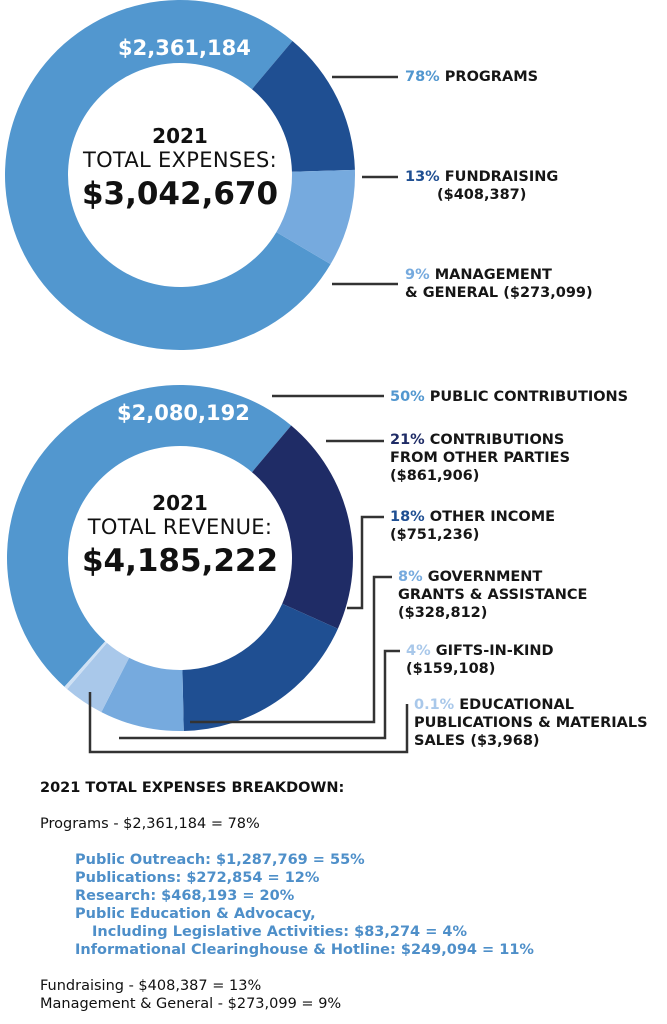 The width and height of the screenshot is (667, 1024). Describe the element at coordinates (410, 577) in the screenshot. I see `government-percent: 8%` at that location.